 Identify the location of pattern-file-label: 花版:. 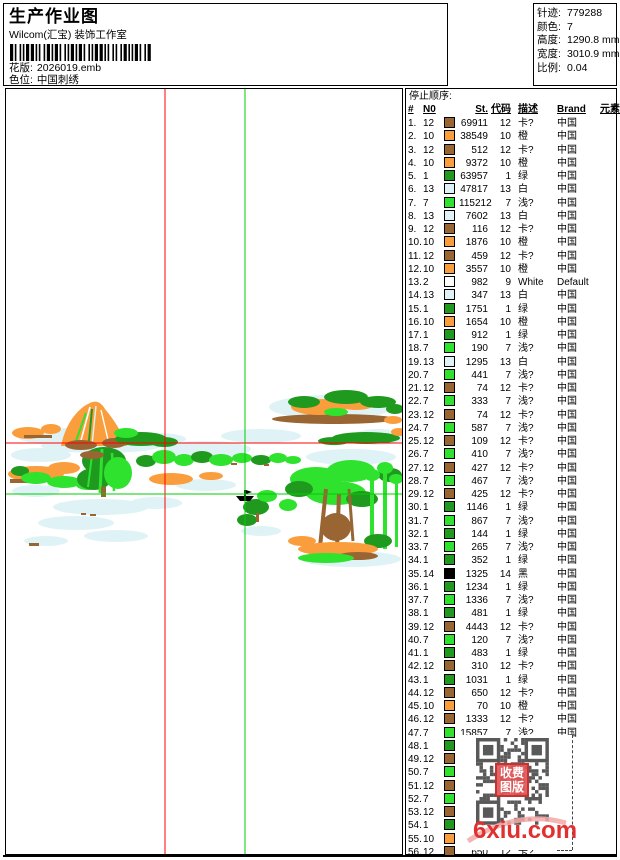
(21, 68).